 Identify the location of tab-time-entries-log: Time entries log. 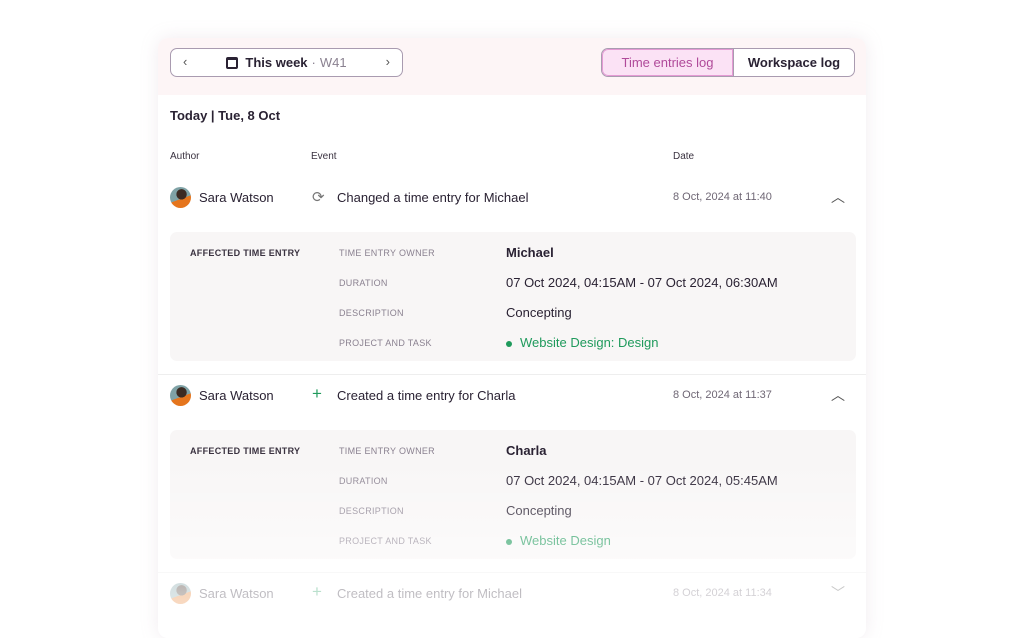
(667, 62).